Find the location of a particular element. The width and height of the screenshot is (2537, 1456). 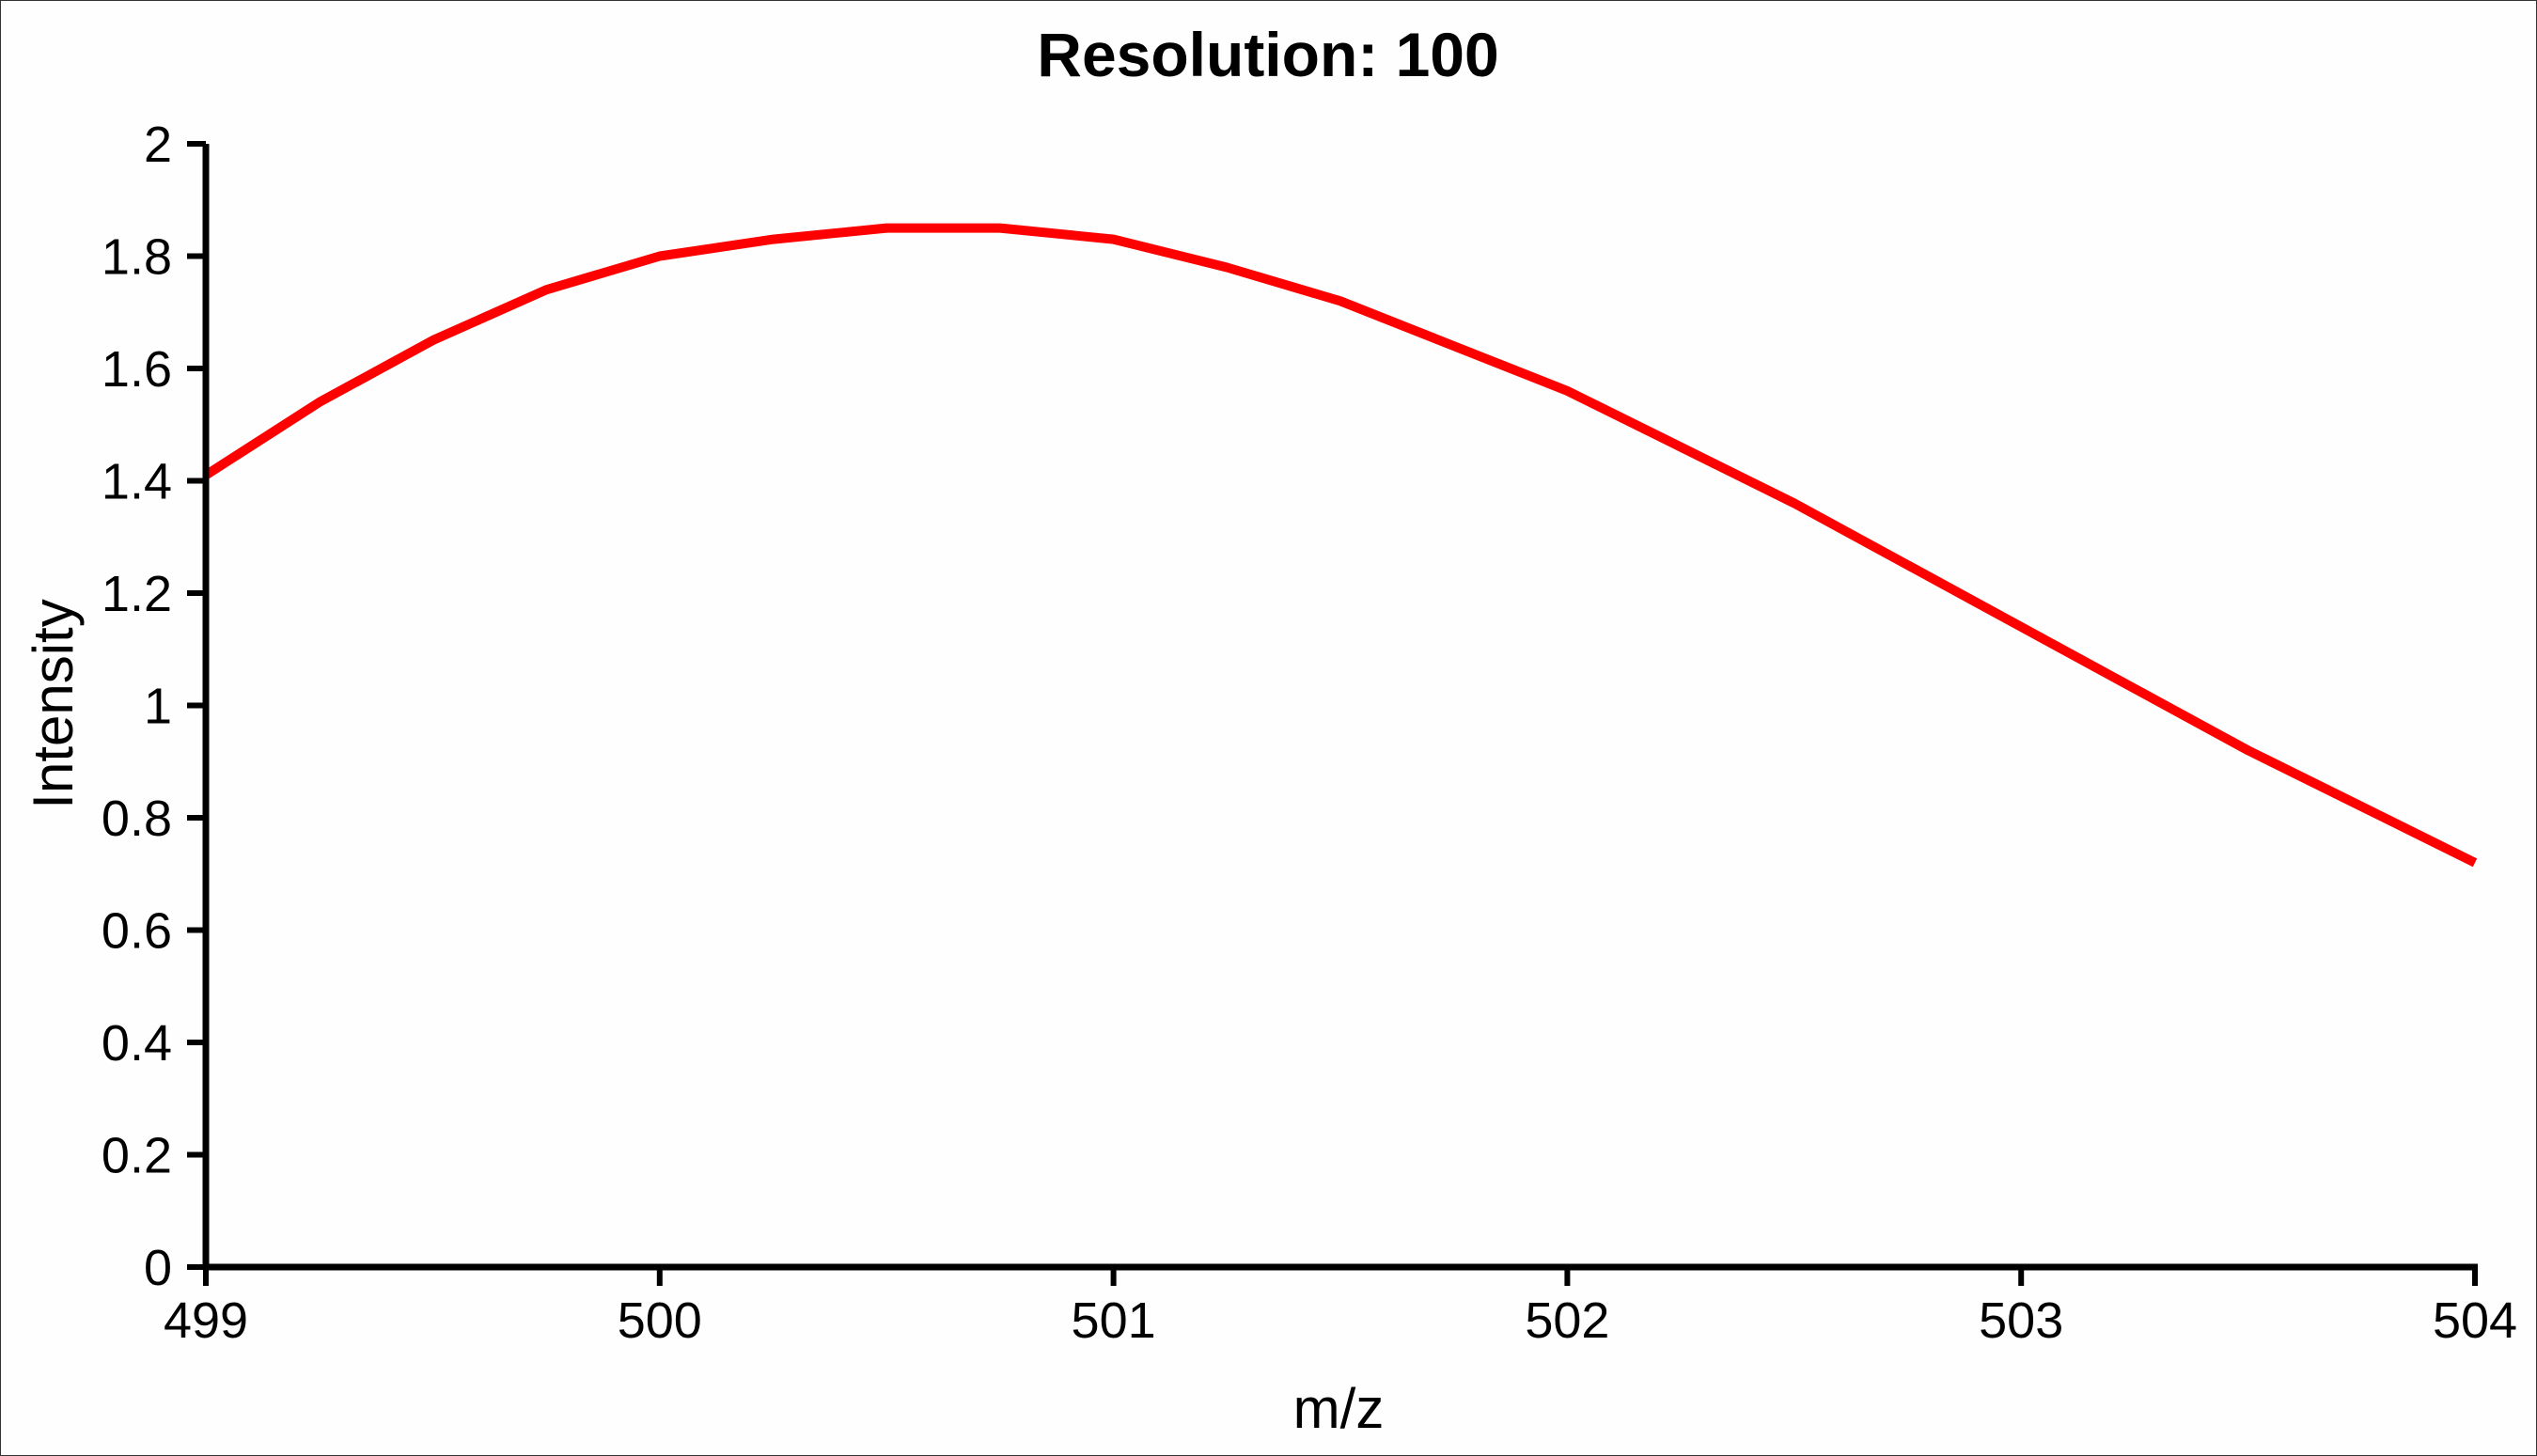

y-axis-ticks: 0 0.2 0.4 0.6 0.8 1 1.2 1.4 1.6 1.8 2 is located at coordinates (154, 706).